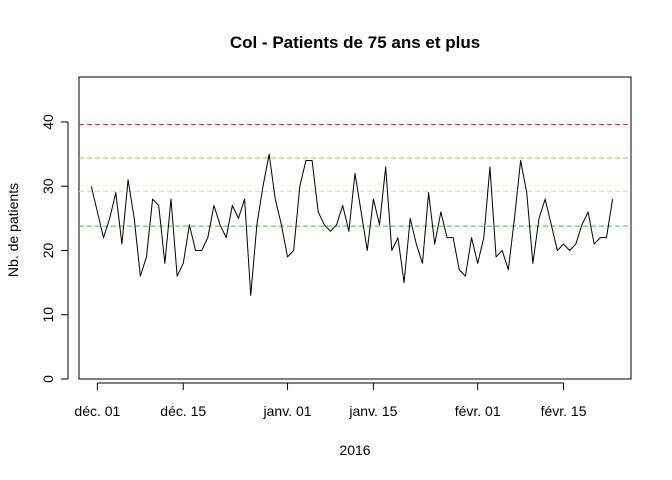 This screenshot has height=480, width=672. What do you see at coordinates (183, 411) in the screenshot?
I see `x-tick-label: déc. 15` at bounding box center [183, 411].